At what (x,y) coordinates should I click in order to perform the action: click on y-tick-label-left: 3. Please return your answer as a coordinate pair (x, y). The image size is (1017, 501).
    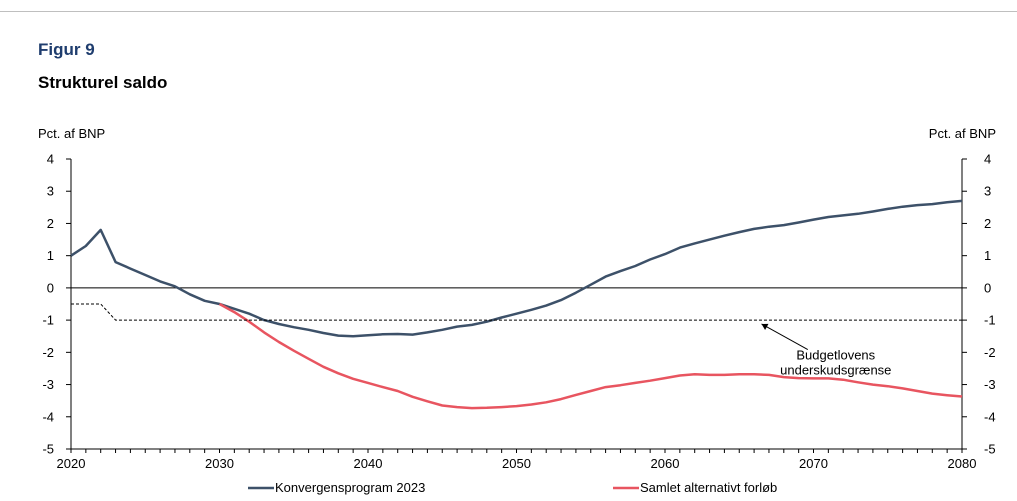
    Looking at the image, I should click on (50, 191).